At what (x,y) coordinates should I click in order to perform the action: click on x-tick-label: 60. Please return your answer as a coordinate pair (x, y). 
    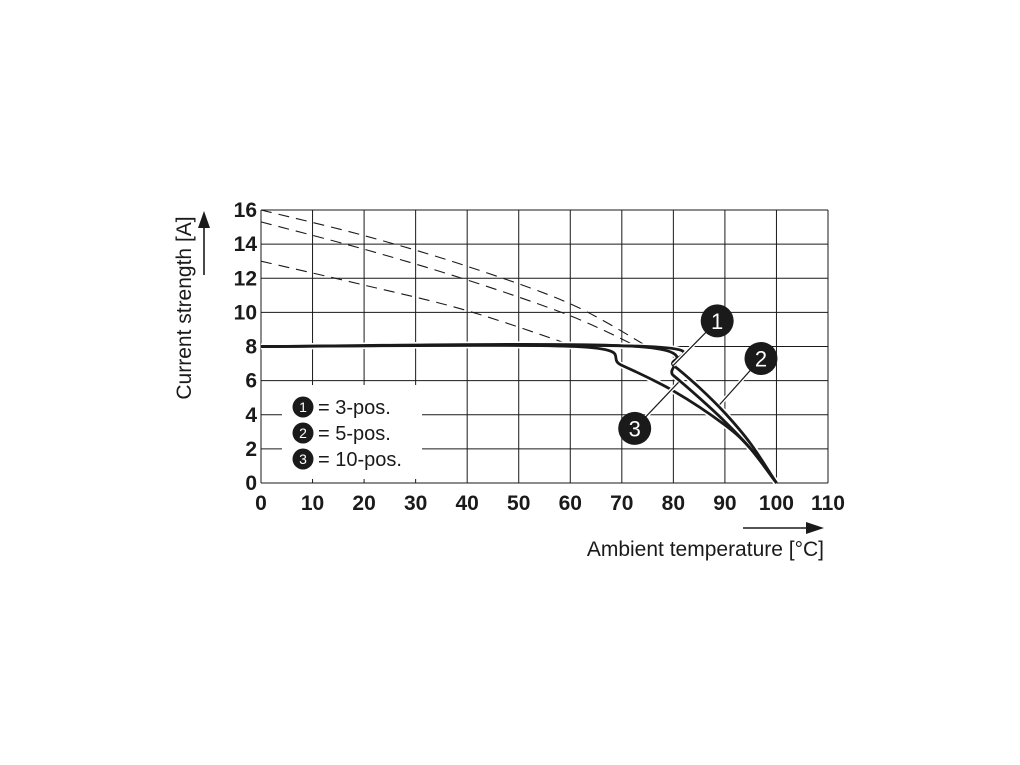
    Looking at the image, I should click on (570, 503).